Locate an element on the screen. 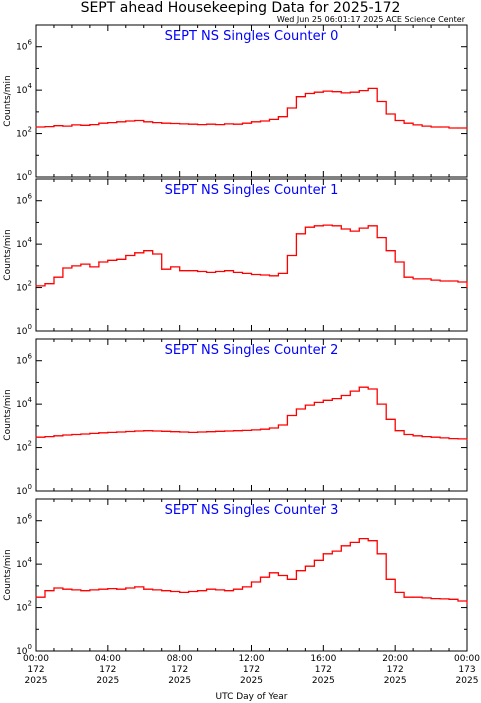  x-tick-label: 12:00 is located at coordinates (252, 659).